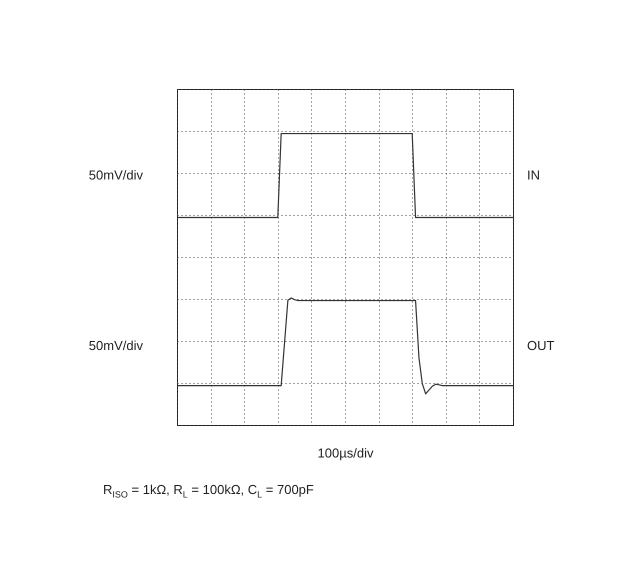 This screenshot has width=642, height=571. What do you see at coordinates (540, 345) in the screenshot?
I see `text: OUT` at bounding box center [540, 345].